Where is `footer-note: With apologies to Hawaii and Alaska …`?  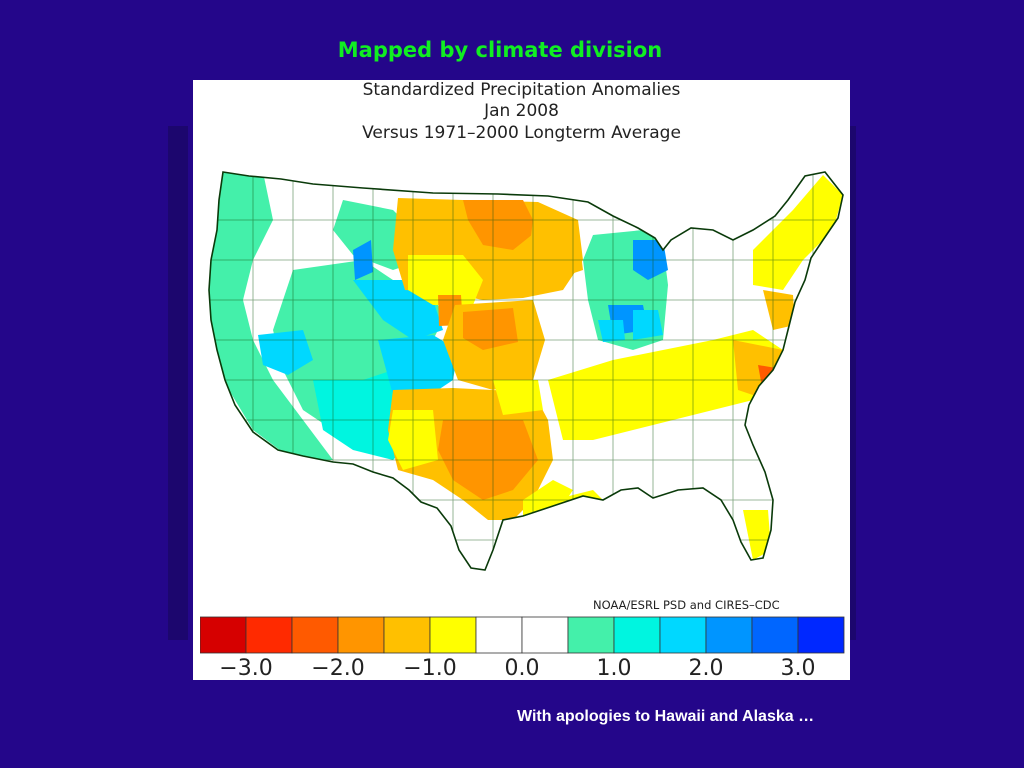
footer-note: With apologies to Hawaii and Alaska … is located at coordinates (666, 716).